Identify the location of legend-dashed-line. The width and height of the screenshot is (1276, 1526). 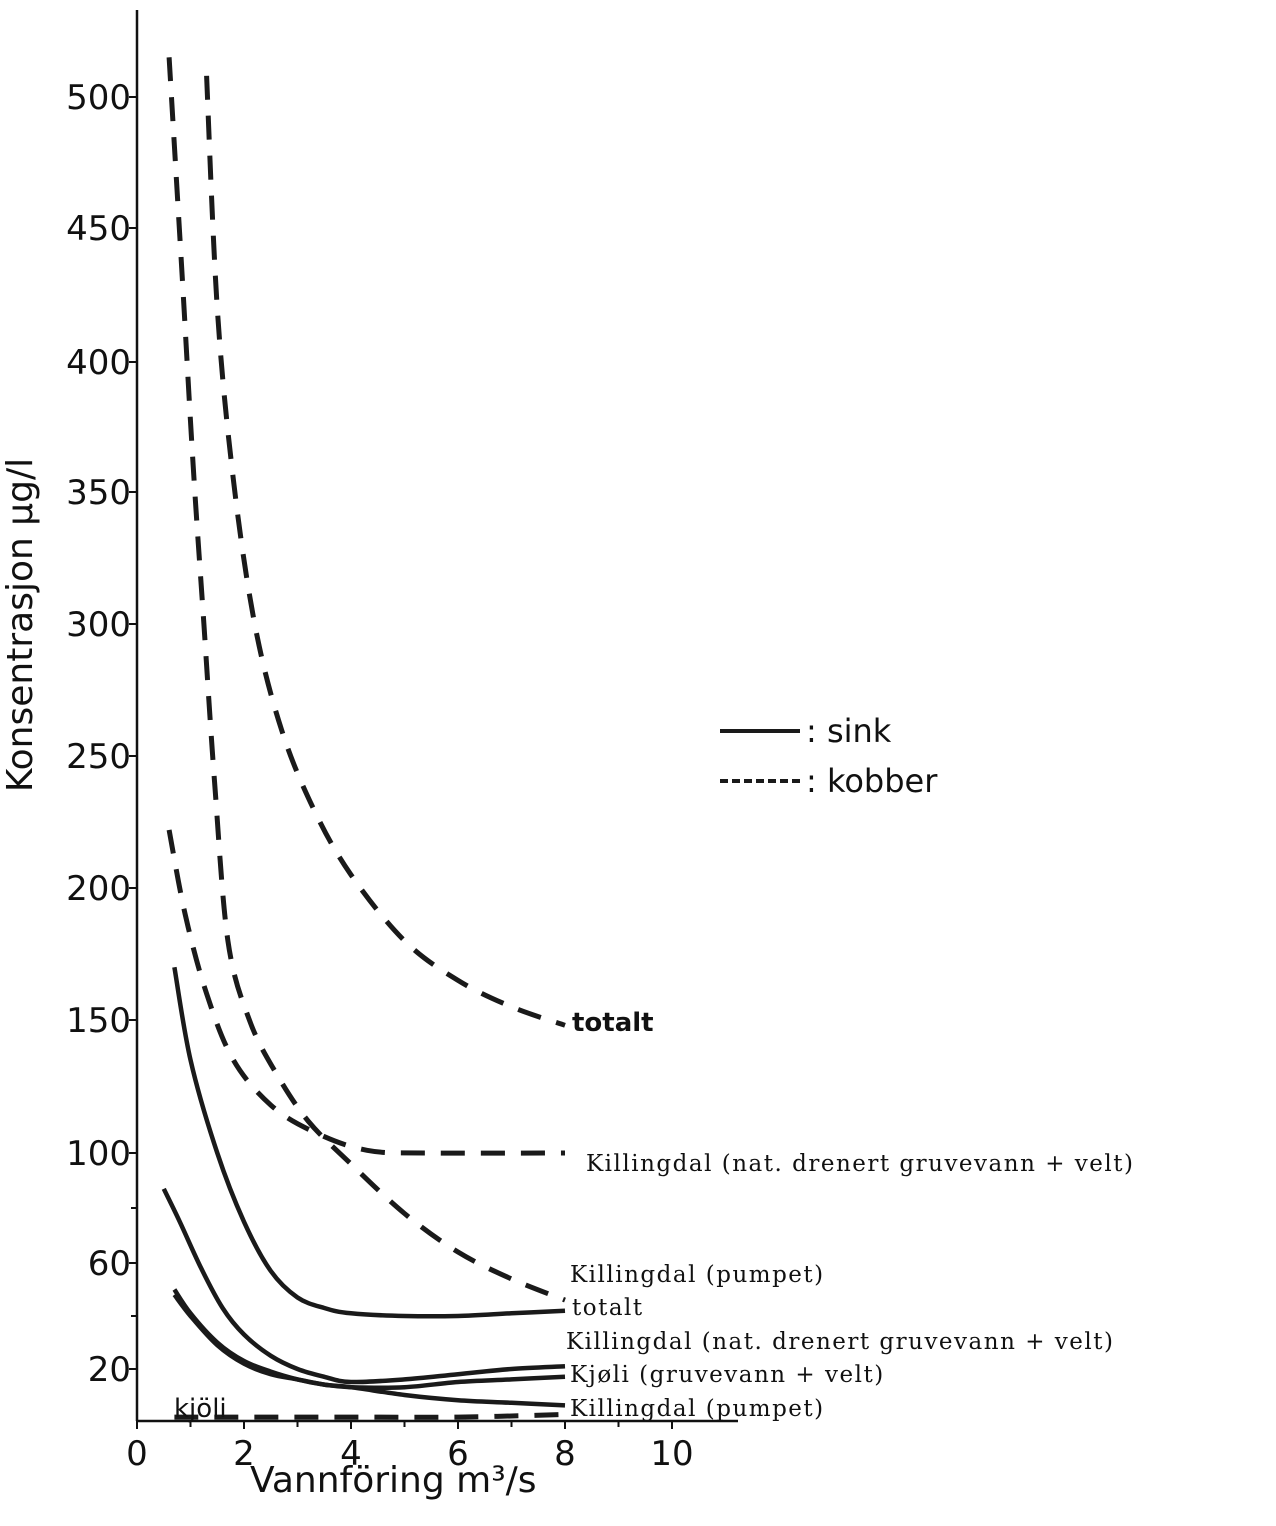
(760, 781).